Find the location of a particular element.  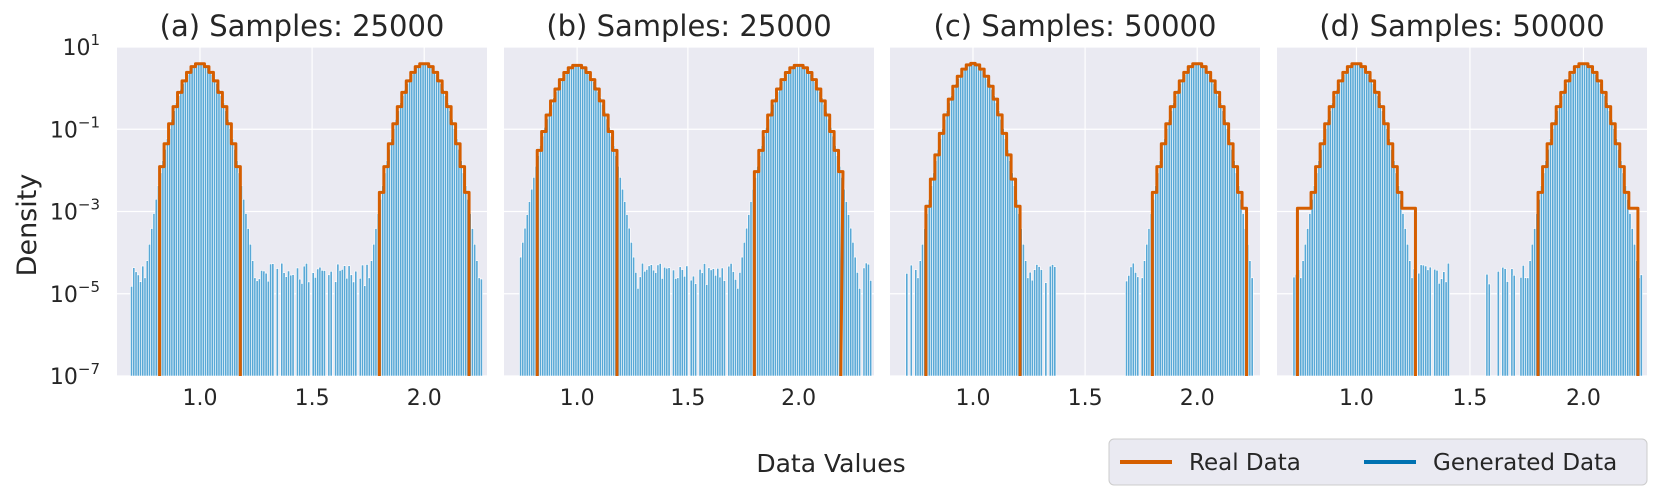

y-tick-label: 10−5 is located at coordinates (75, 293).